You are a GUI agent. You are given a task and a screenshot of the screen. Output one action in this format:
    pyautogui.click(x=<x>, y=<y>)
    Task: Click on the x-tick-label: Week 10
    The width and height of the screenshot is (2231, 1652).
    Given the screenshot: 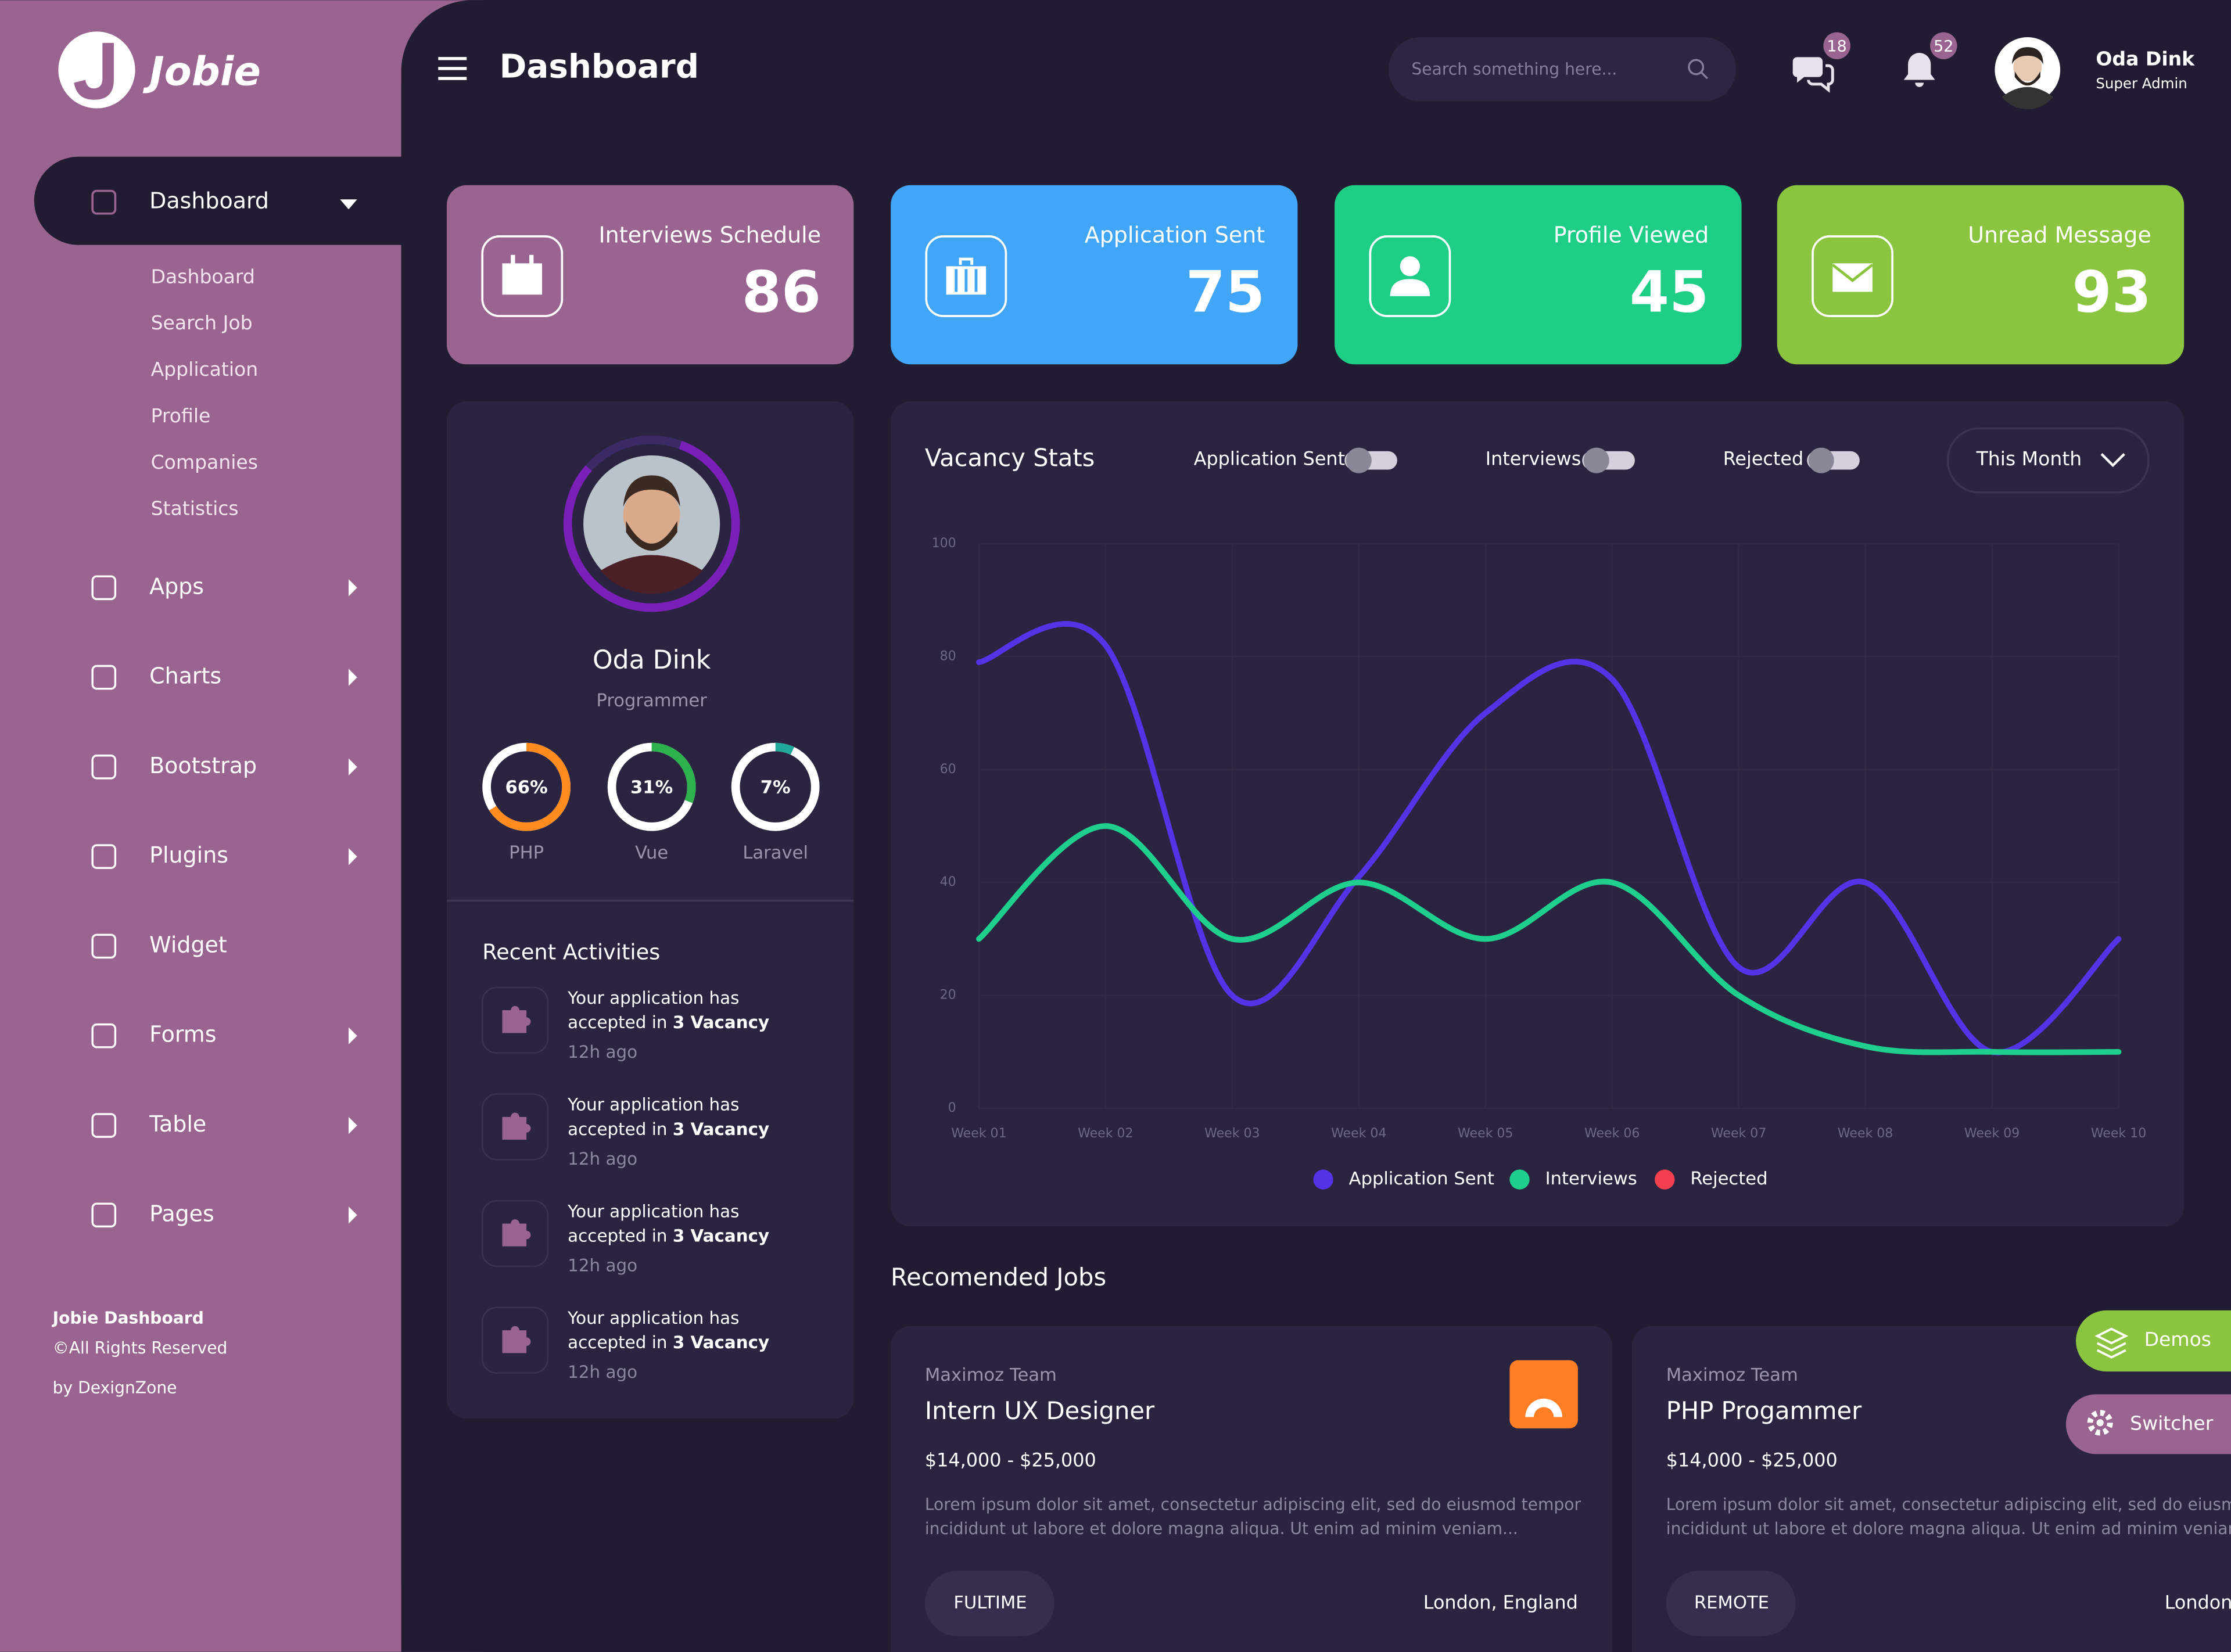 What is the action you would take?
    pyautogui.click(x=2118, y=1133)
    